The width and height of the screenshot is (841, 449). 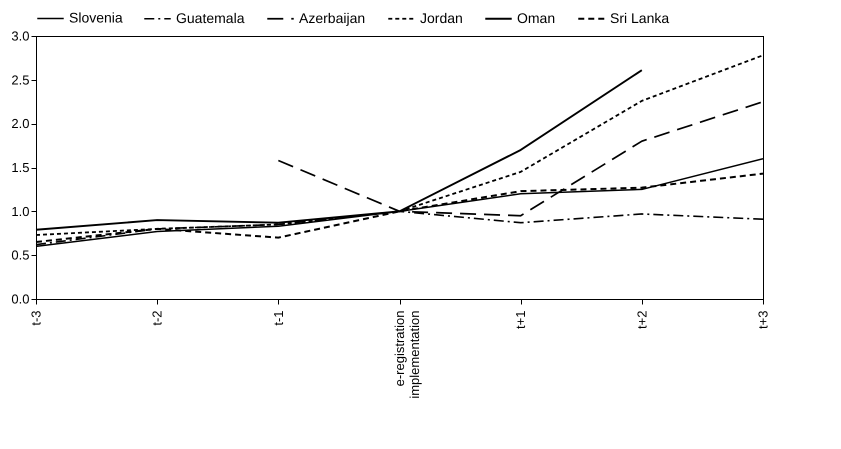 I want to click on y-tick-label: 2.0, so click(x=20, y=124).